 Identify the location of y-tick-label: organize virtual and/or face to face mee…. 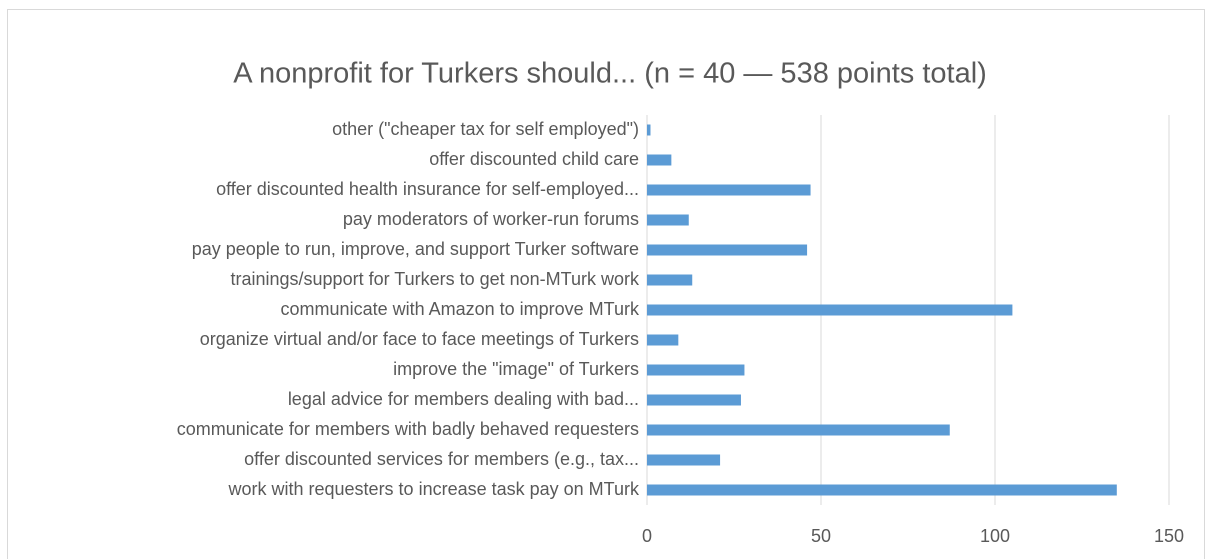
(419, 339).